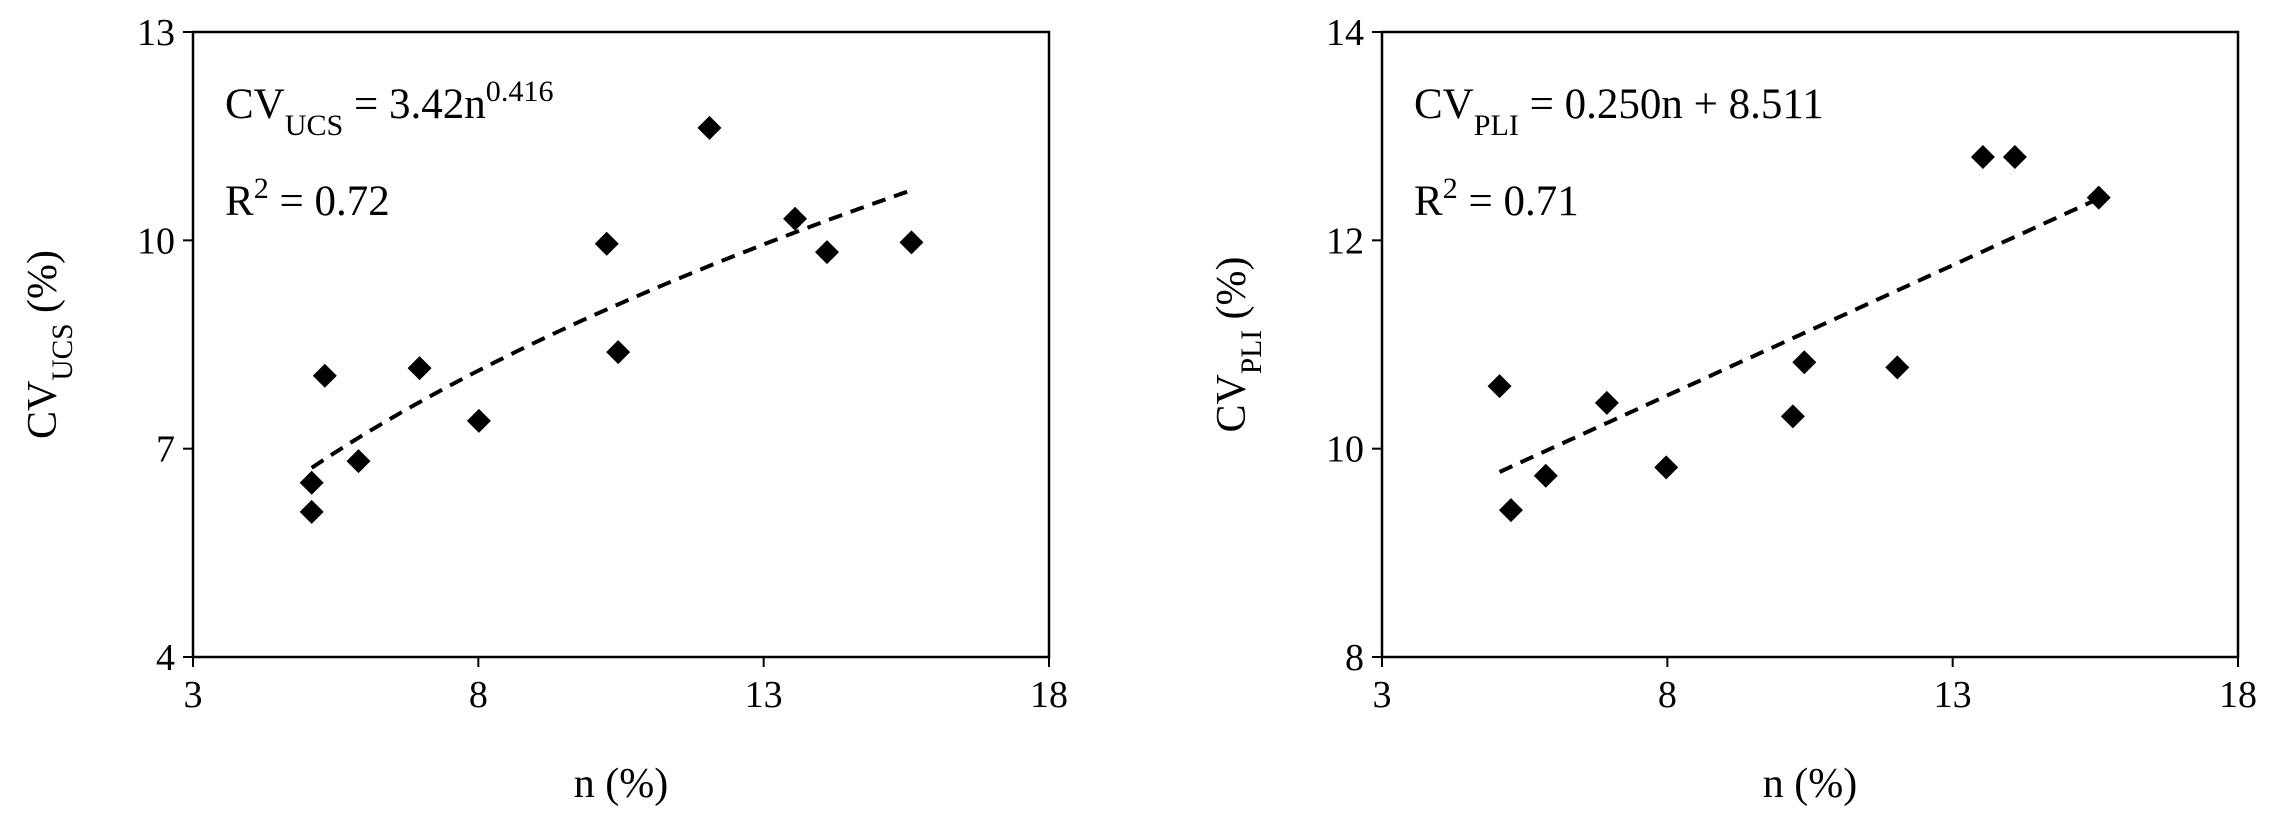 This screenshot has height=822, width=2274. Describe the element at coordinates (165, 450) in the screenshot. I see `y-tick-label: 7` at that location.